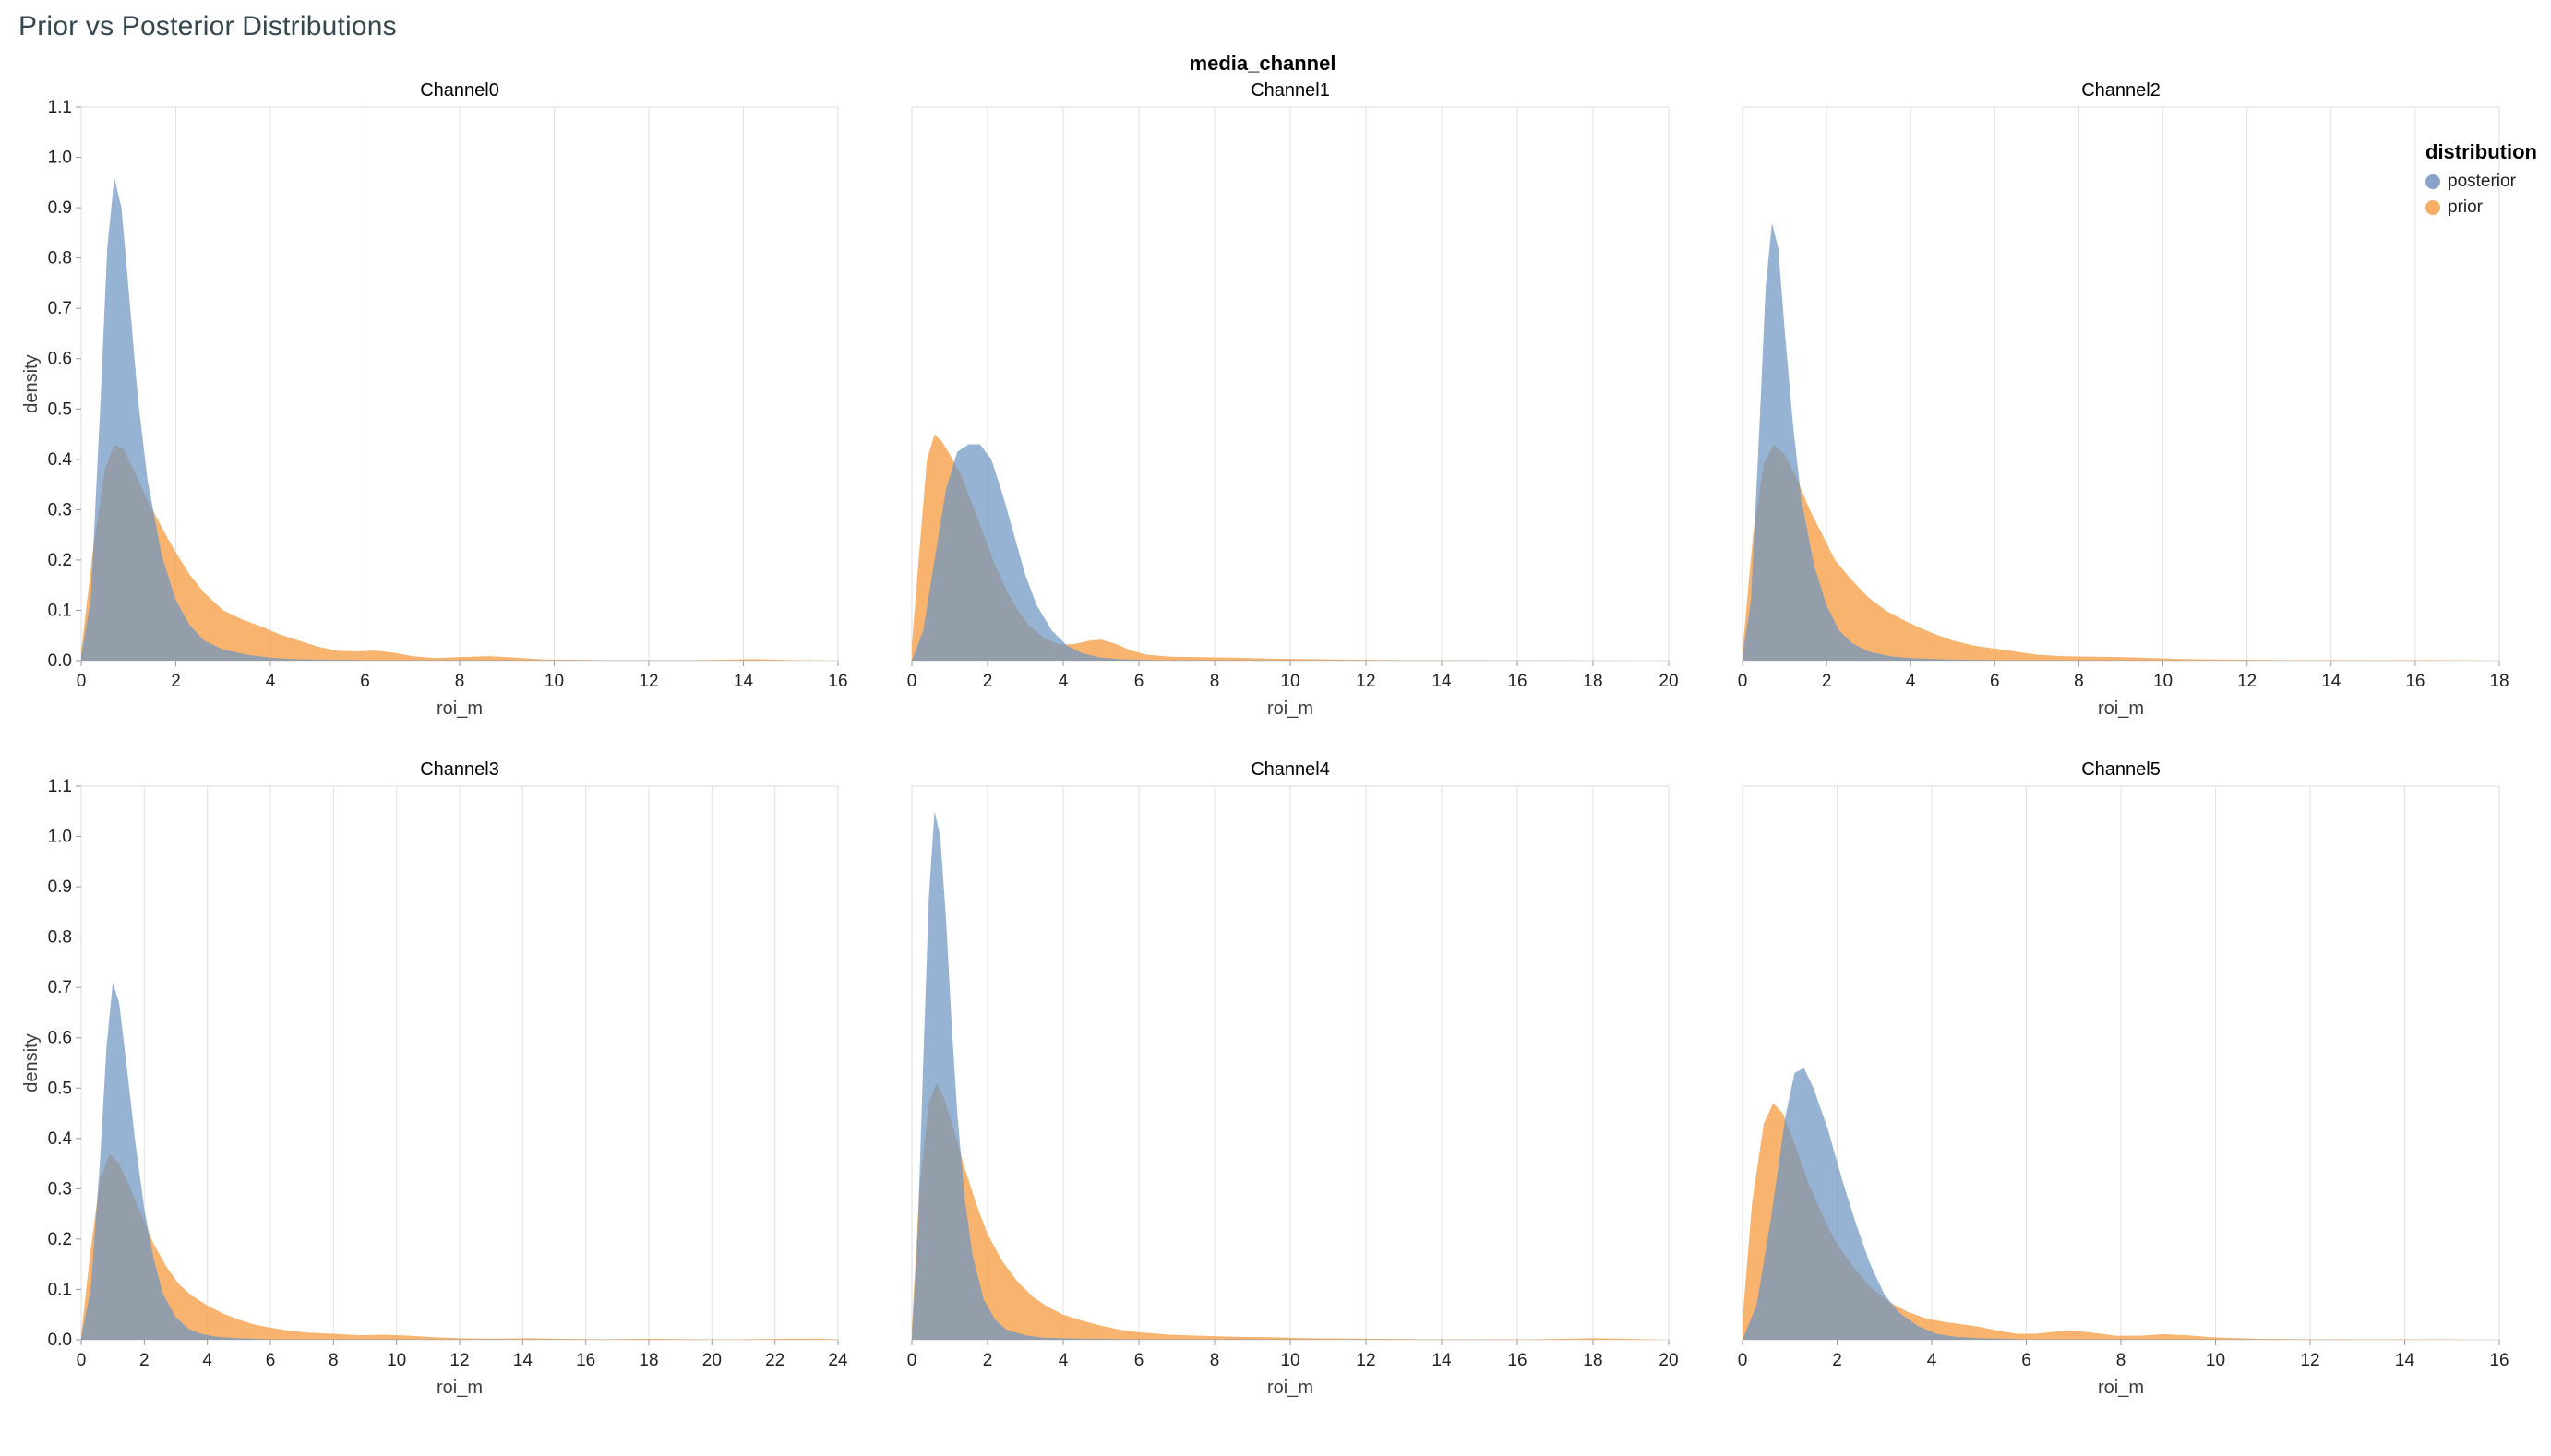  I want to click on chart-title: Channel2, so click(2121, 90).